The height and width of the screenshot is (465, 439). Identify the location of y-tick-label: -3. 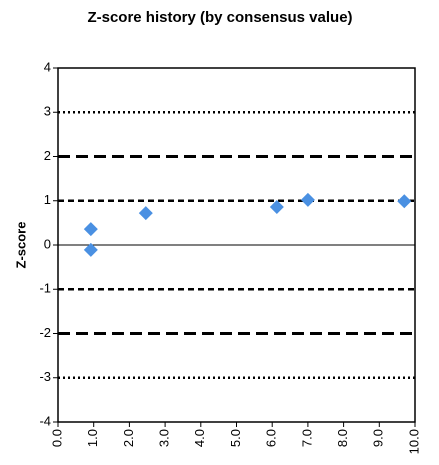
(45, 376).